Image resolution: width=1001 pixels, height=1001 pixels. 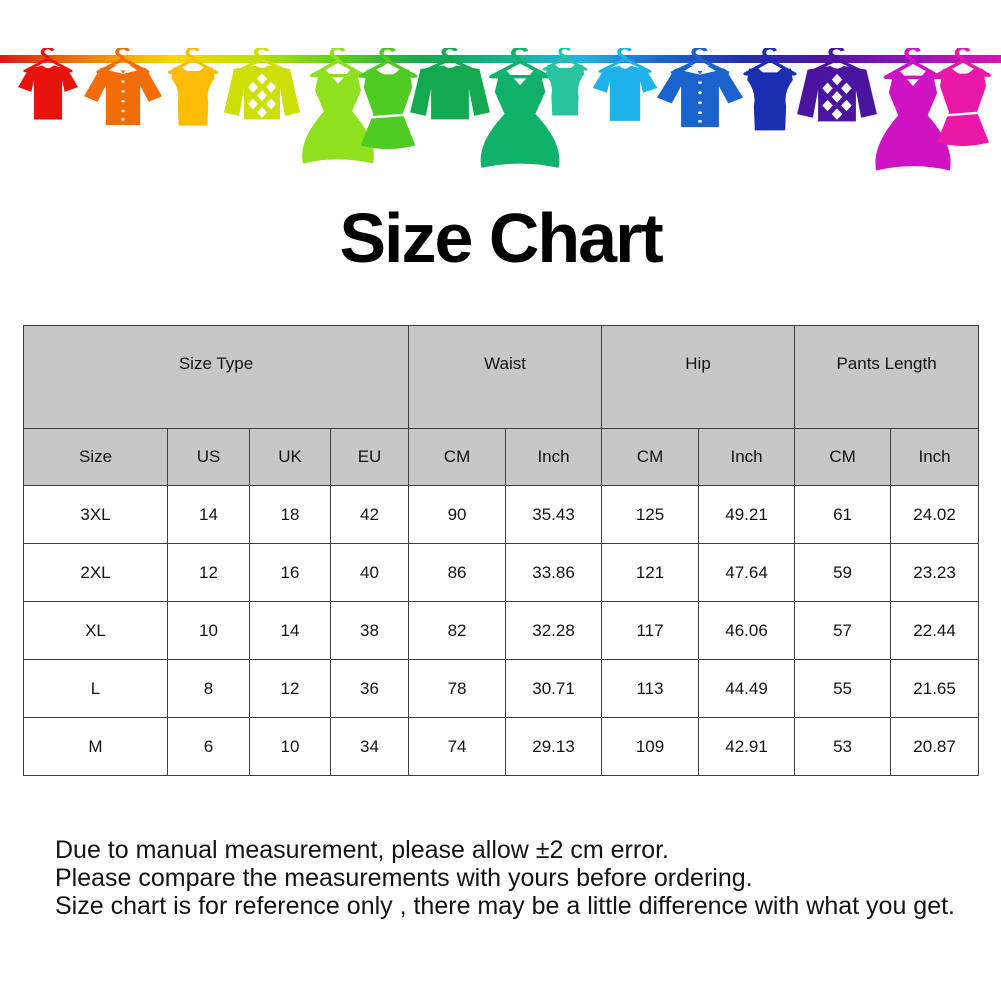 I want to click on table-cell: 82, so click(x=457, y=630).